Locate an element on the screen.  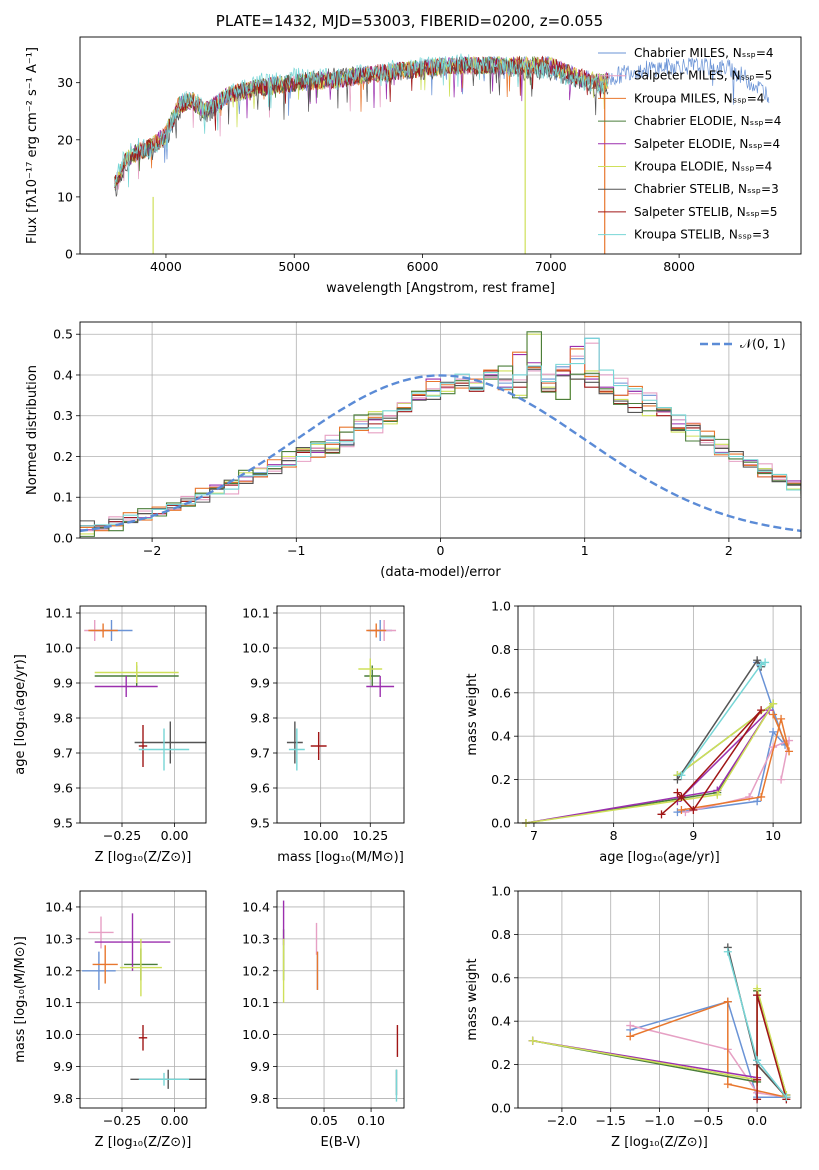
legend: 𝒩(0, 1) is located at coordinates (743, 343).